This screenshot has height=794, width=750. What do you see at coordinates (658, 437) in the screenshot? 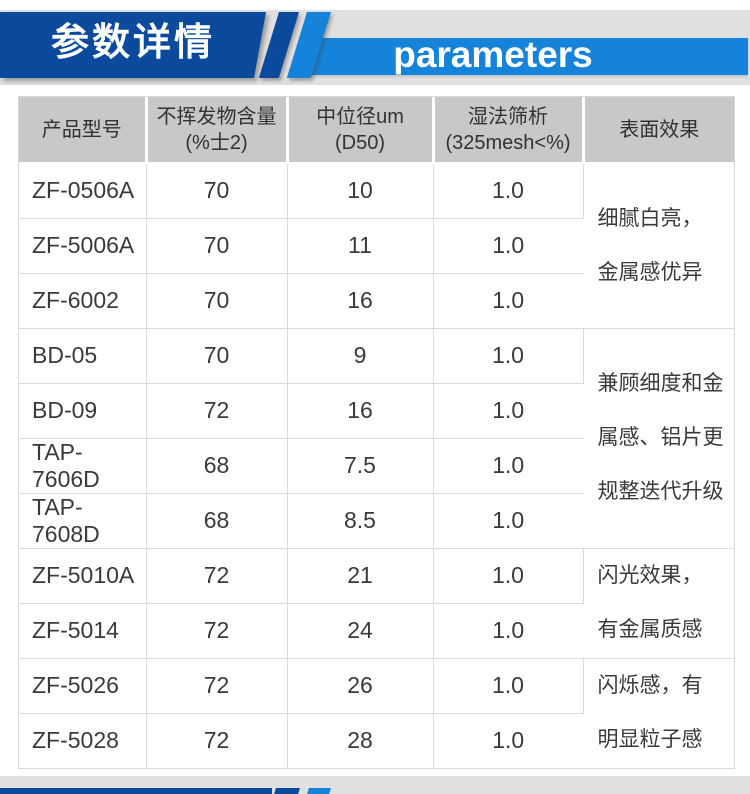
I see `cell-surface-effect: 兼顾细度和金 属感、铝片更 规整迭代升级` at bounding box center [658, 437].